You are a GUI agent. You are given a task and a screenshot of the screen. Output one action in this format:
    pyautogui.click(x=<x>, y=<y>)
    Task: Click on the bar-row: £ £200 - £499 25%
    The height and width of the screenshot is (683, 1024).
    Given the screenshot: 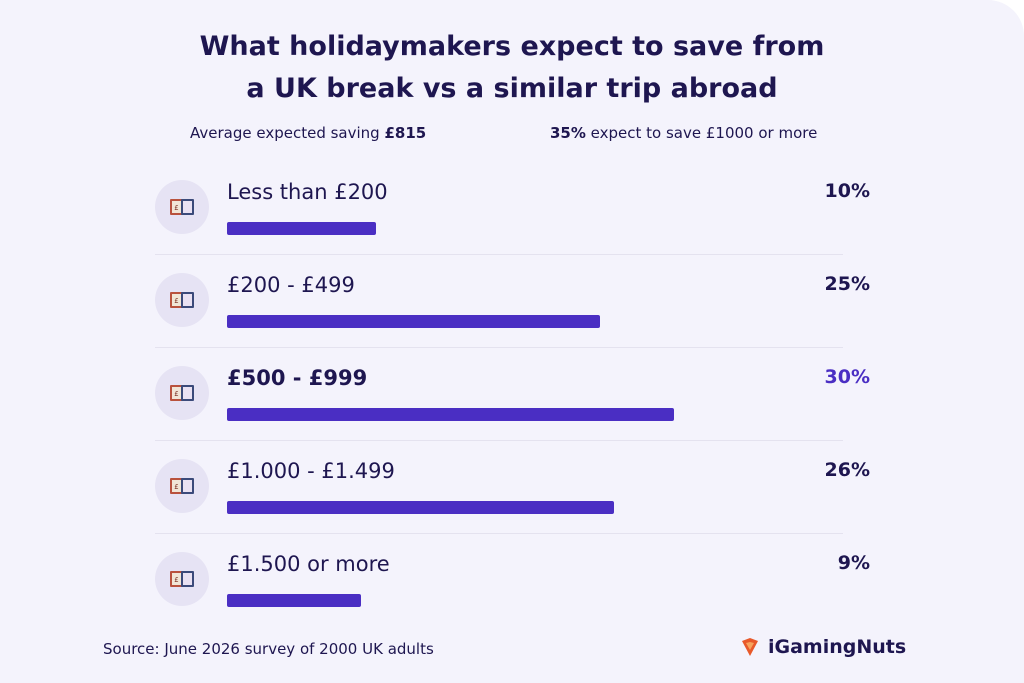 What is the action you would take?
    pyautogui.click(x=512, y=319)
    